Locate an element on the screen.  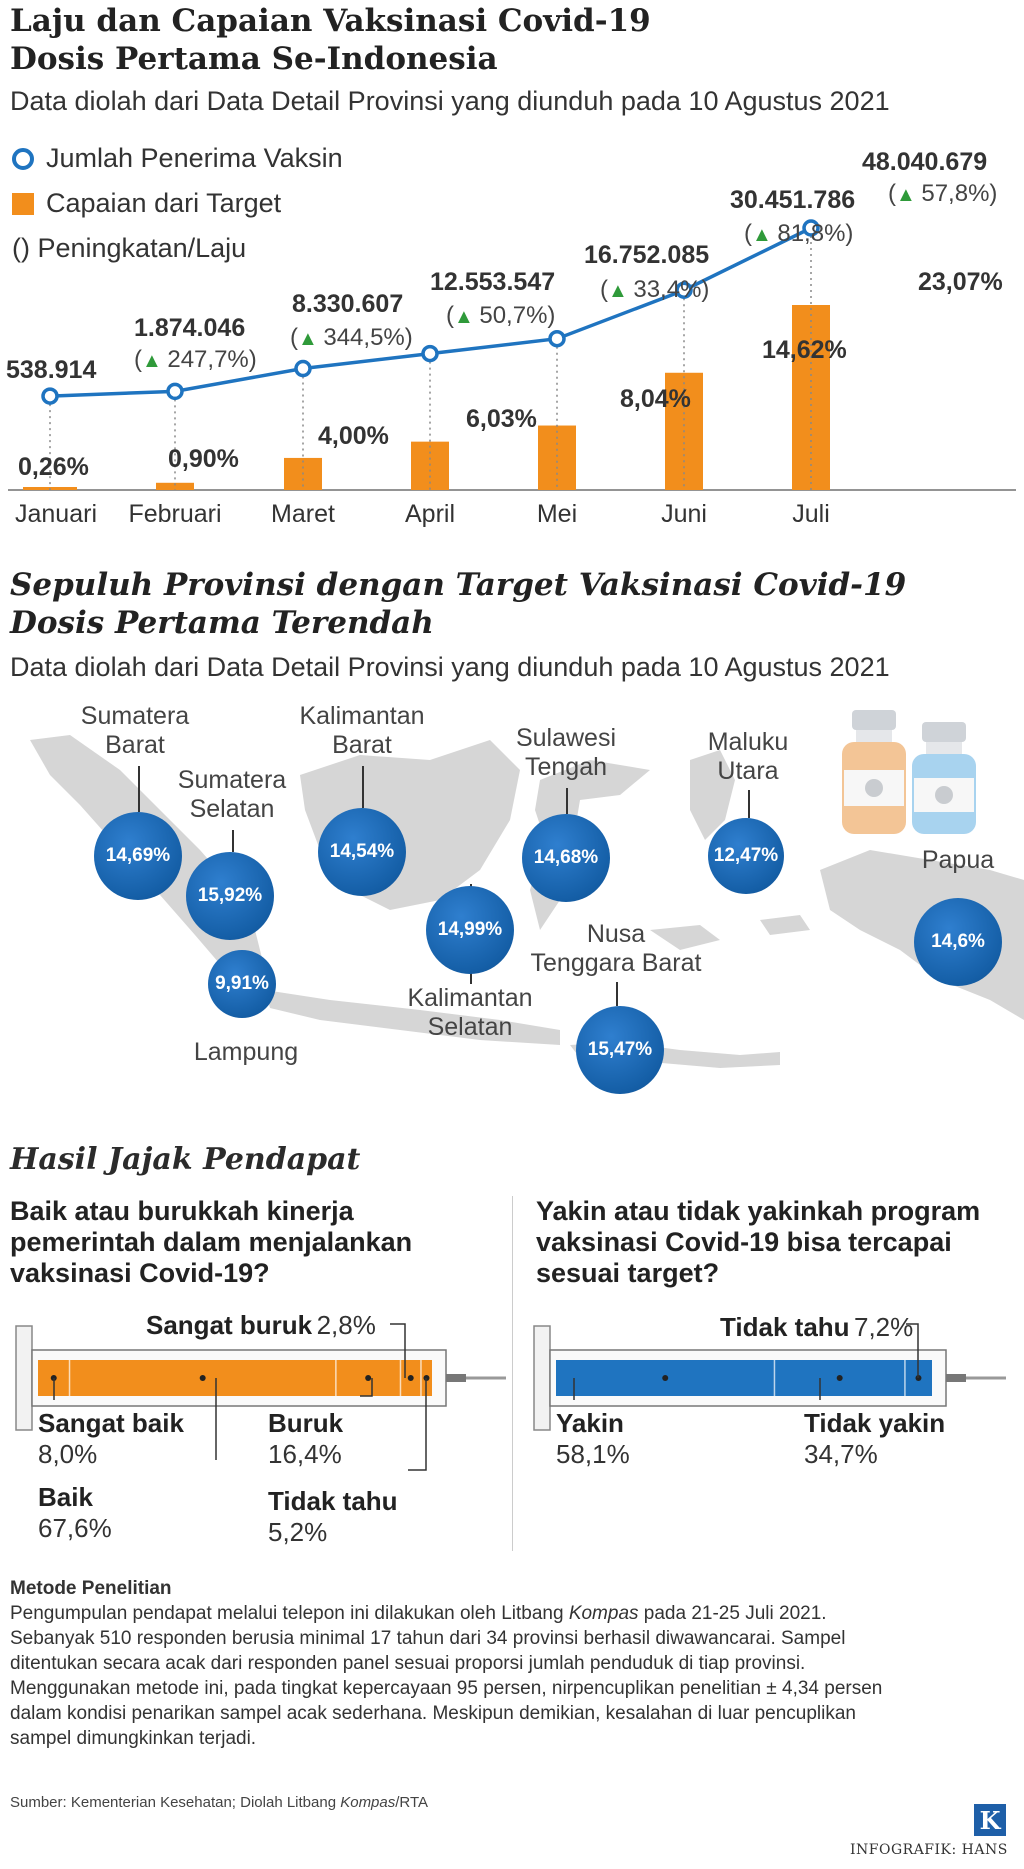
value-label-mei: 16.752.085 is located at coordinates (647, 255).